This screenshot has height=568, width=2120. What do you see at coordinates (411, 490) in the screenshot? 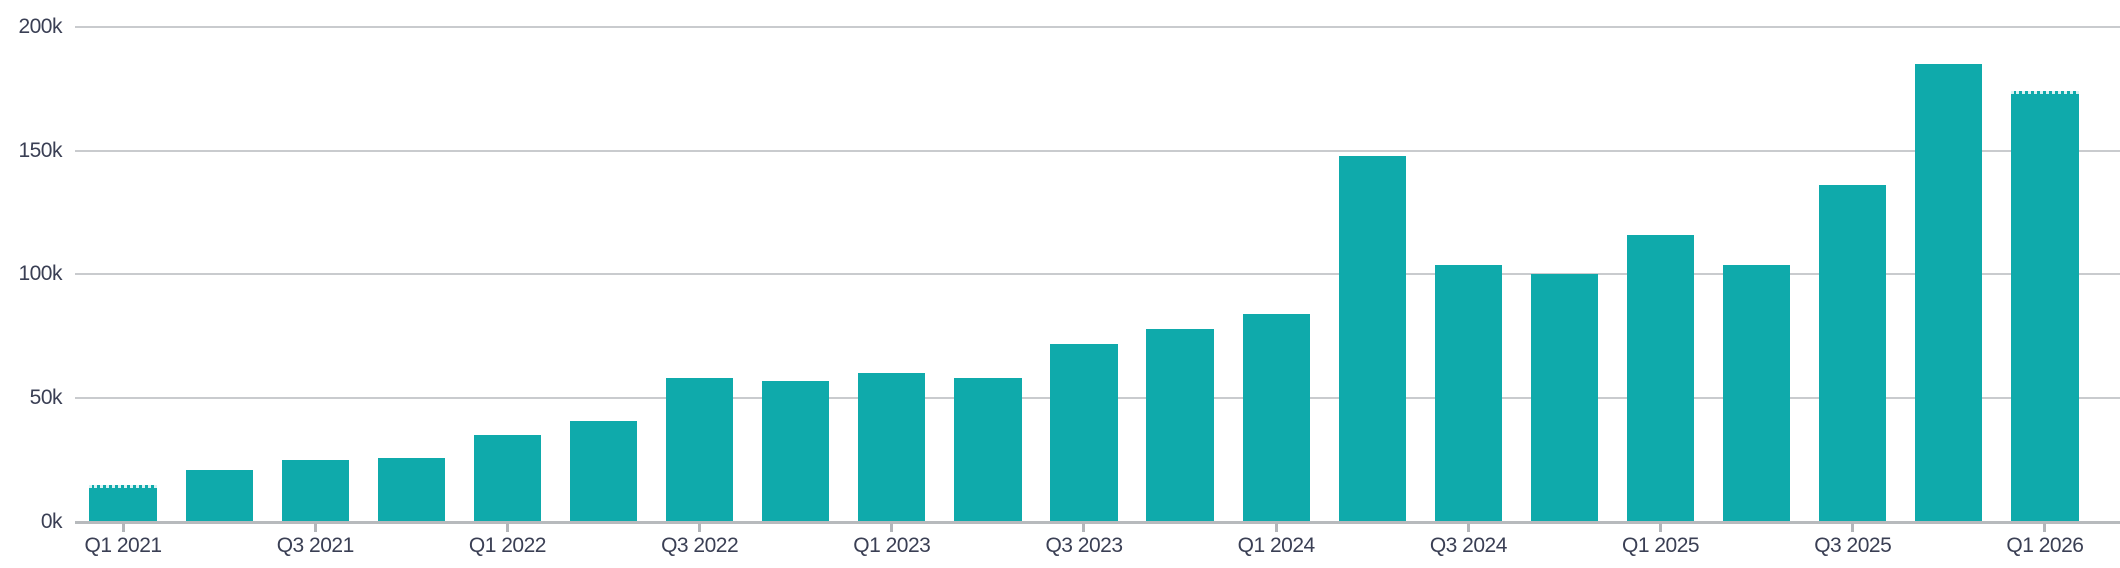
I see `bar-q4-2021` at bounding box center [411, 490].